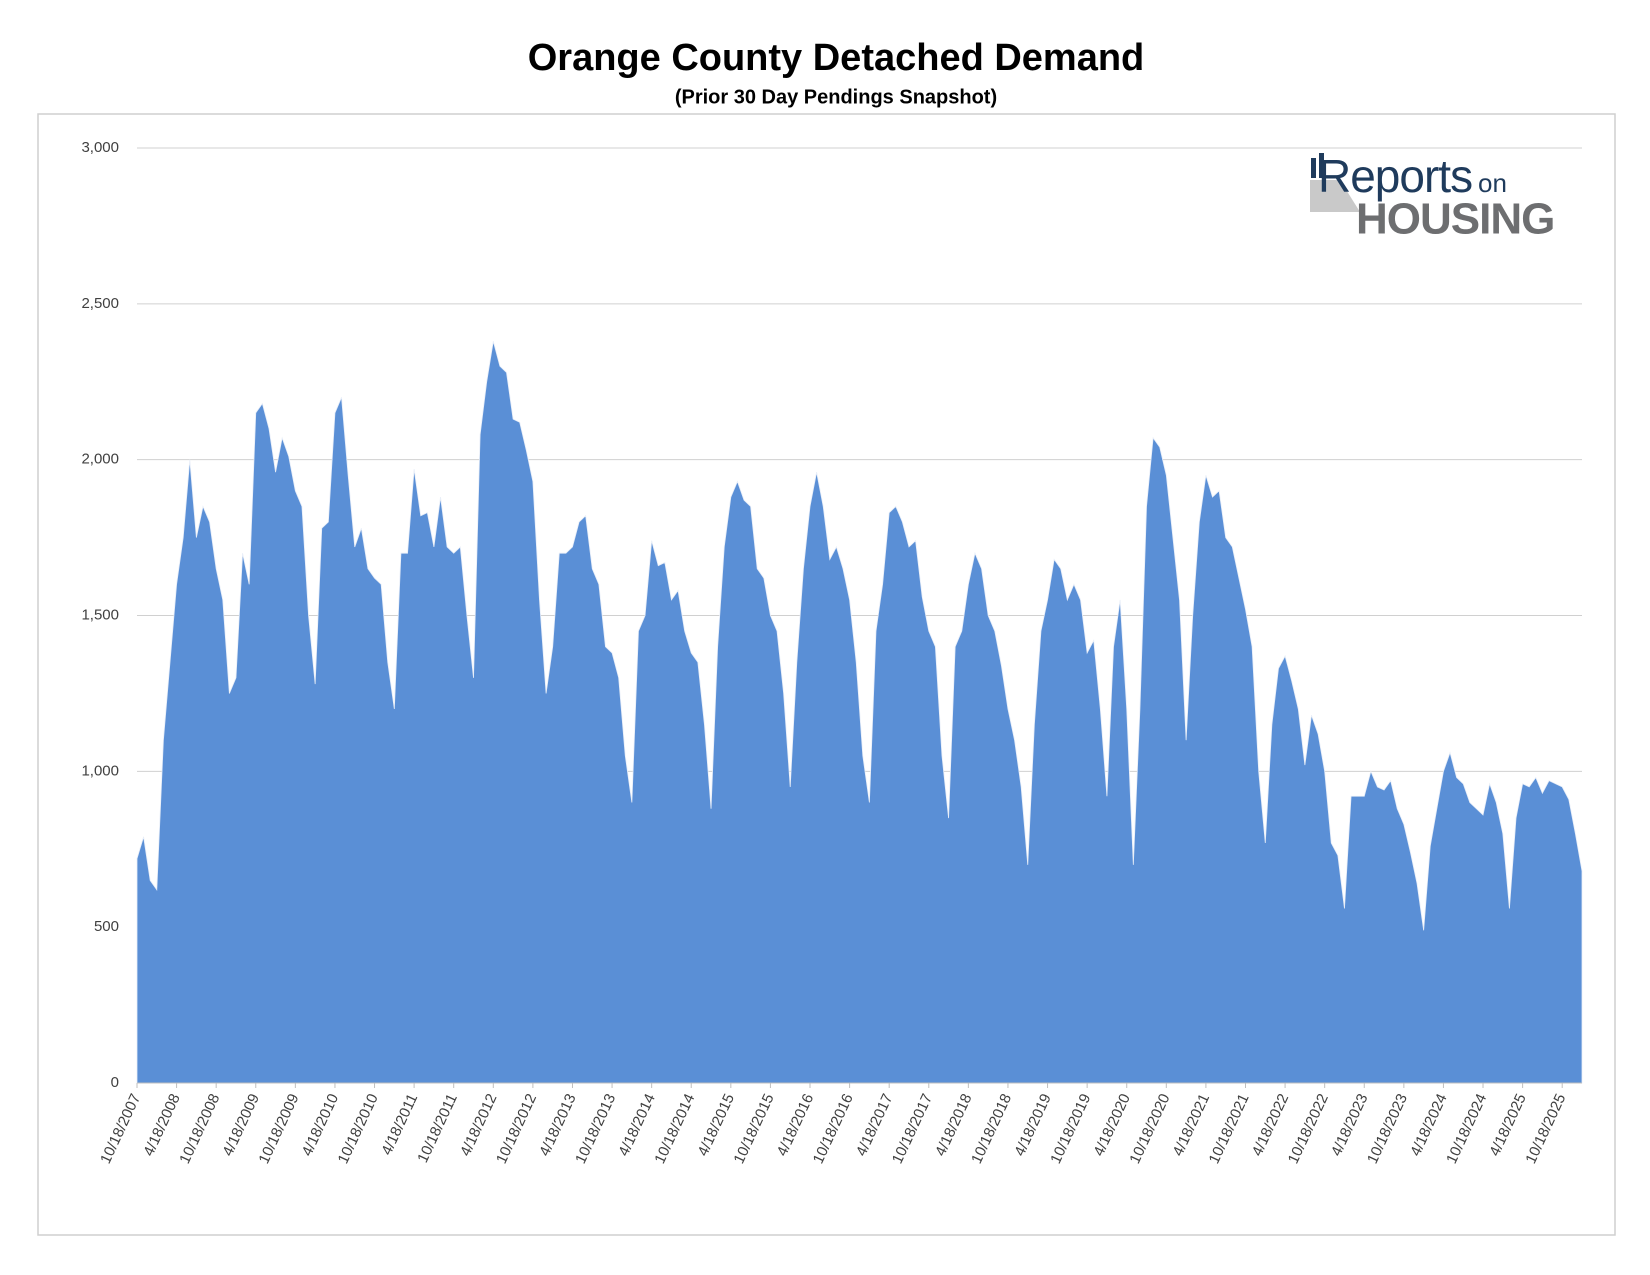 The height and width of the screenshot is (1275, 1650). What do you see at coordinates (1387, 1128) in the screenshot?
I see `x-tick-label: 10/18/2023` at bounding box center [1387, 1128].